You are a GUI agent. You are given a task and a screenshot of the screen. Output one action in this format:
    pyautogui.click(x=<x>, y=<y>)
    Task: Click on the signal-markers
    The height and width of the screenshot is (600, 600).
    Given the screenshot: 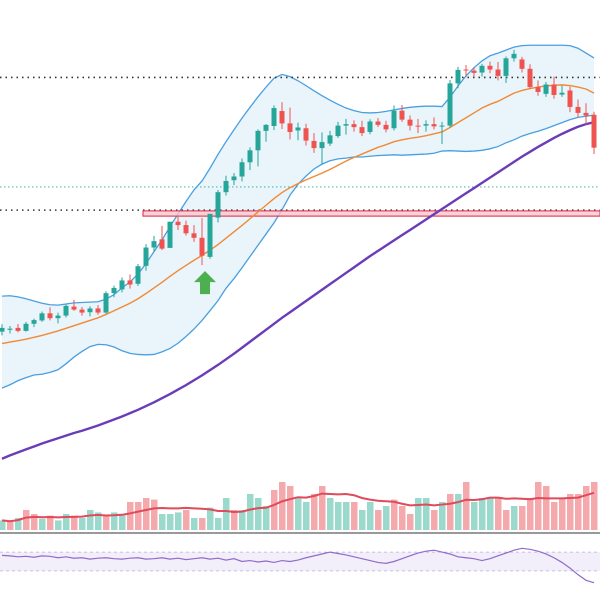 What is the action you would take?
    pyautogui.click(x=205, y=283)
    